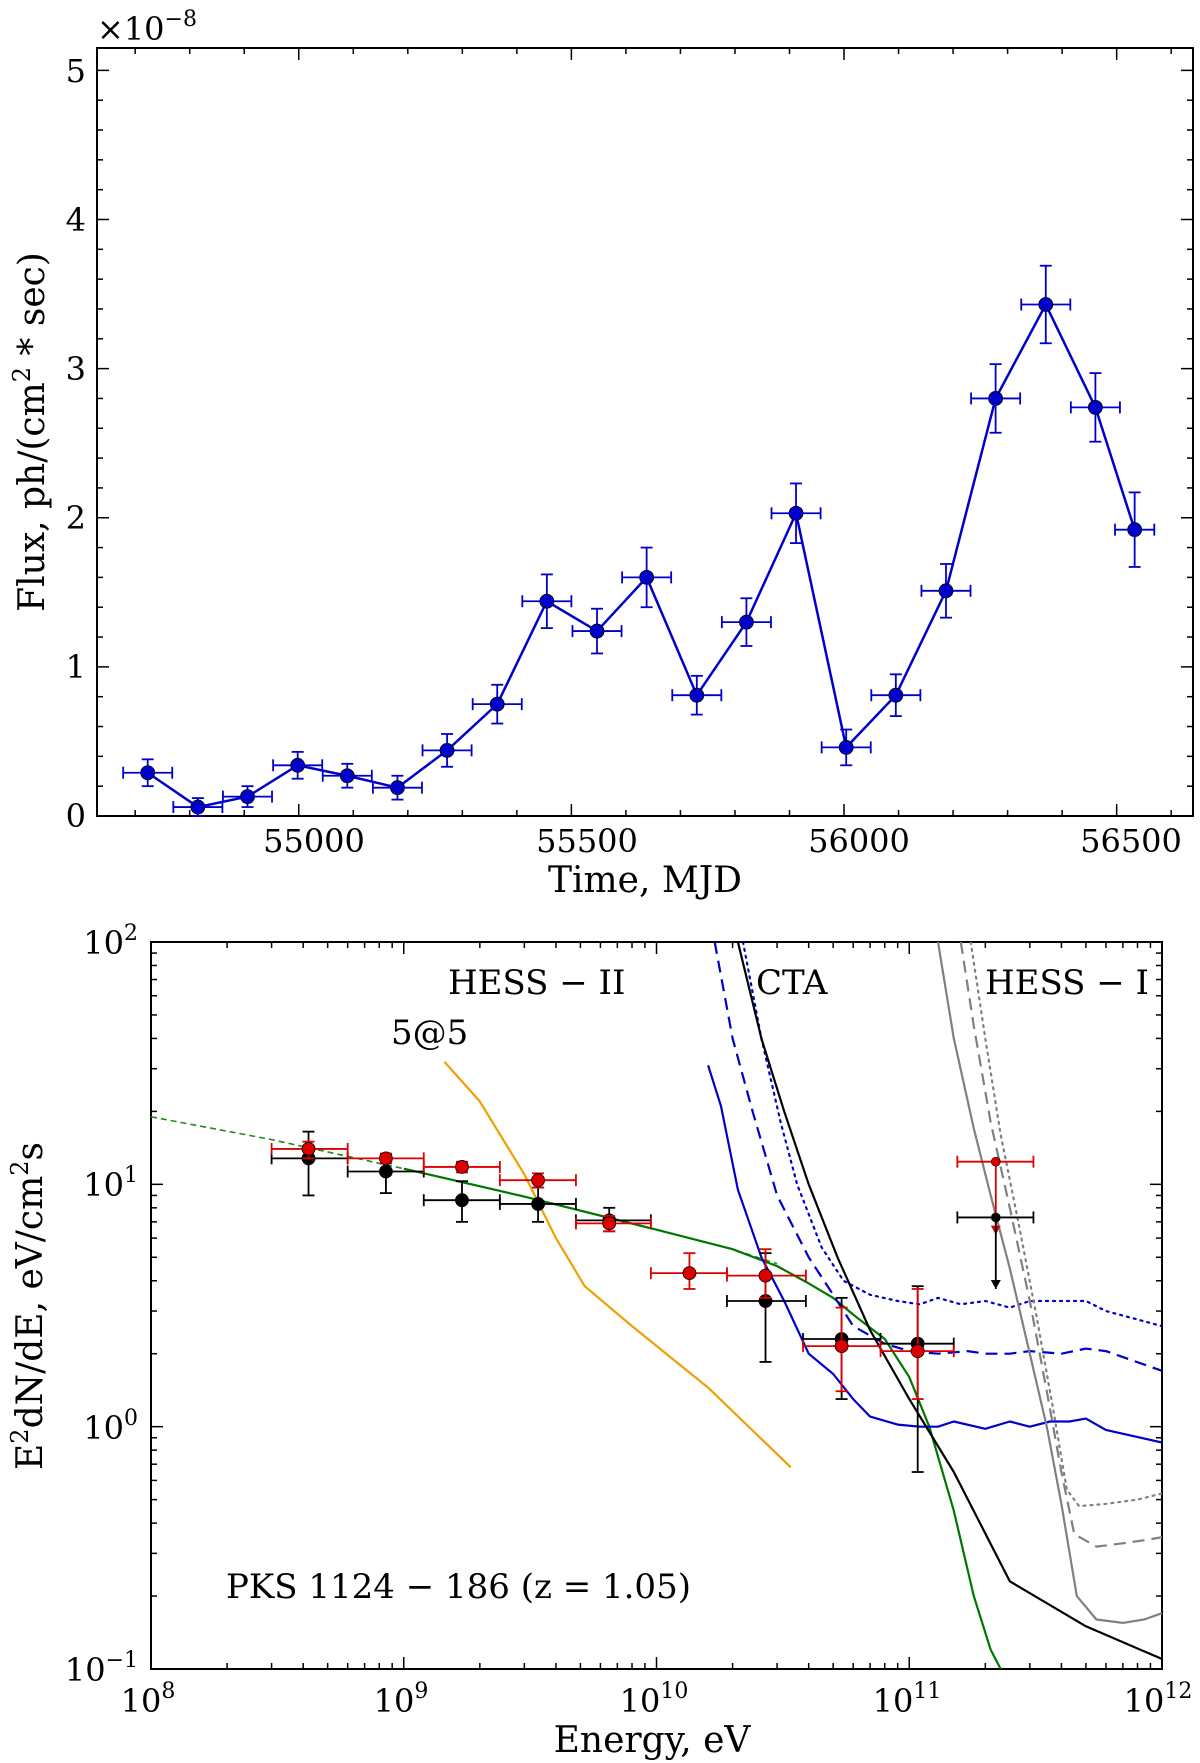 The image size is (1200, 1763). I want to click on top-x-tick-label: 55000, so click(314, 841).